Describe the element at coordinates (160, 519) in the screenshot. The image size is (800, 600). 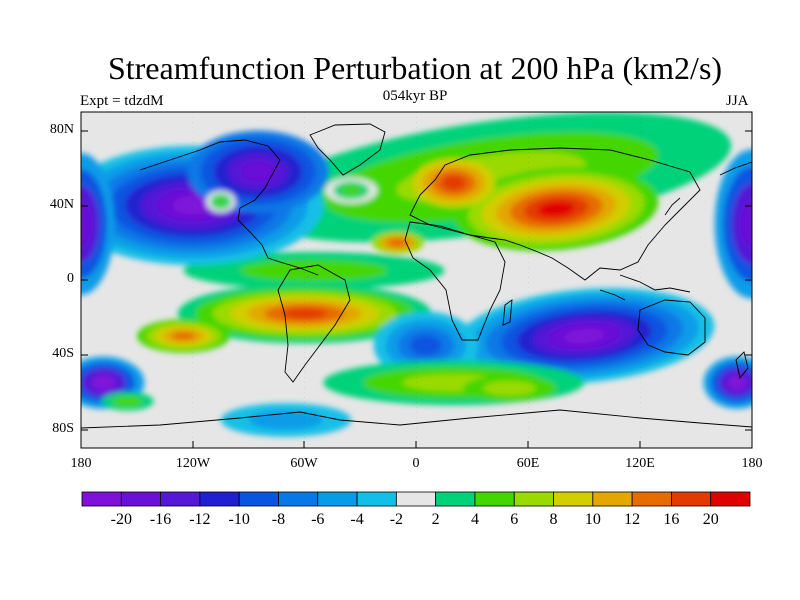
I see `colorbar-label: -16` at that location.